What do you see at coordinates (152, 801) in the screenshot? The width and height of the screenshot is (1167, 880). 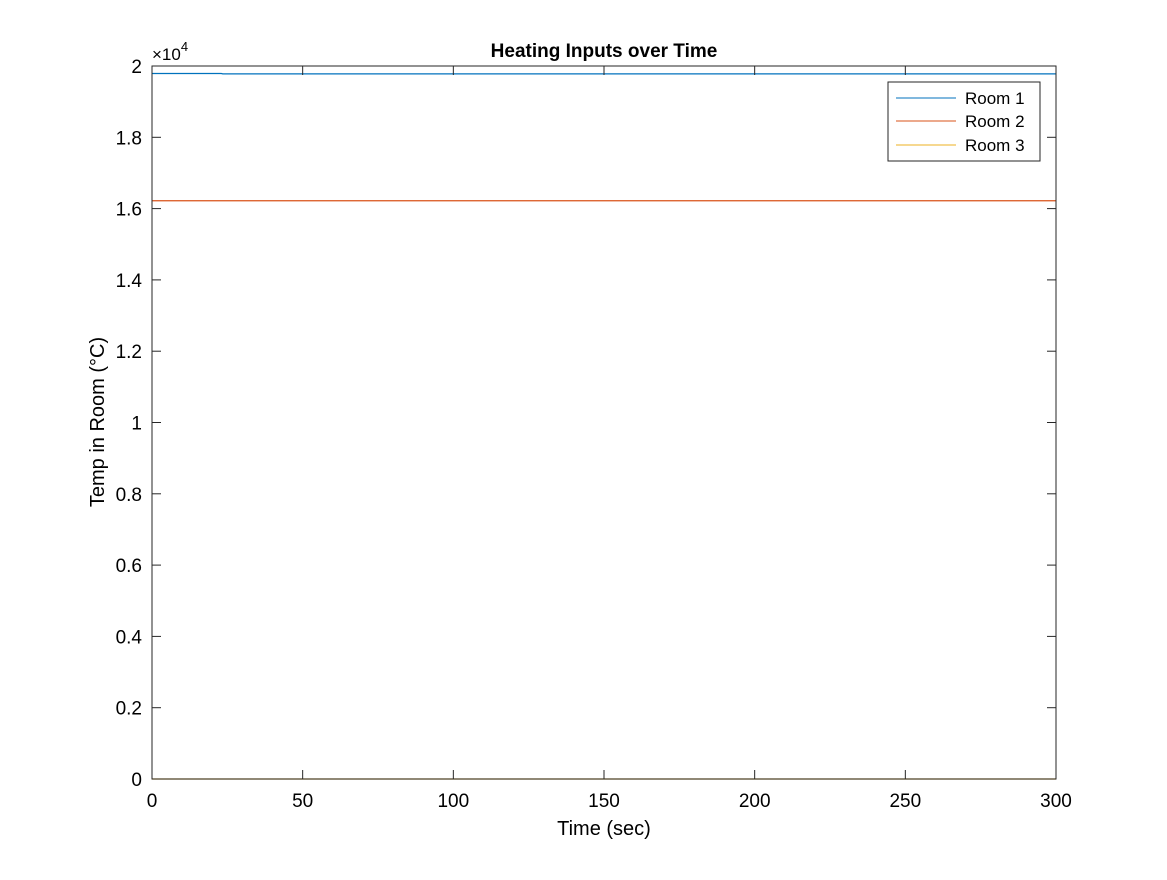 I see `x-tick-label: 0` at bounding box center [152, 801].